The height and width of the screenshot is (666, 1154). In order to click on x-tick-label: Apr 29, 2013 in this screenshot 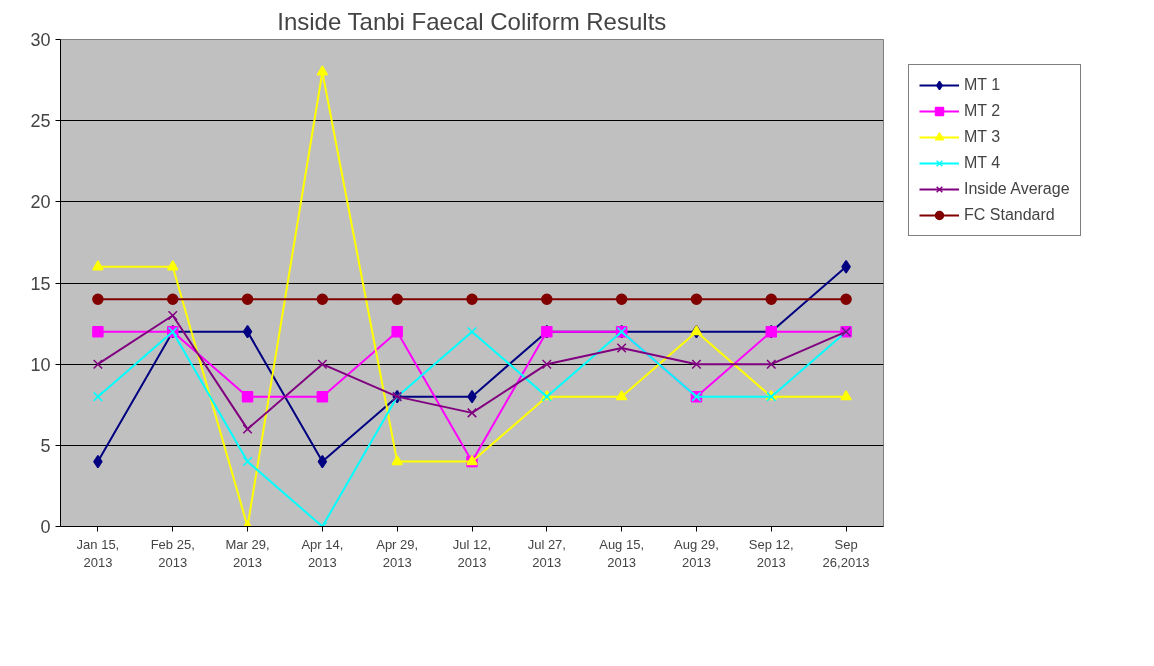, I will do `click(397, 553)`.